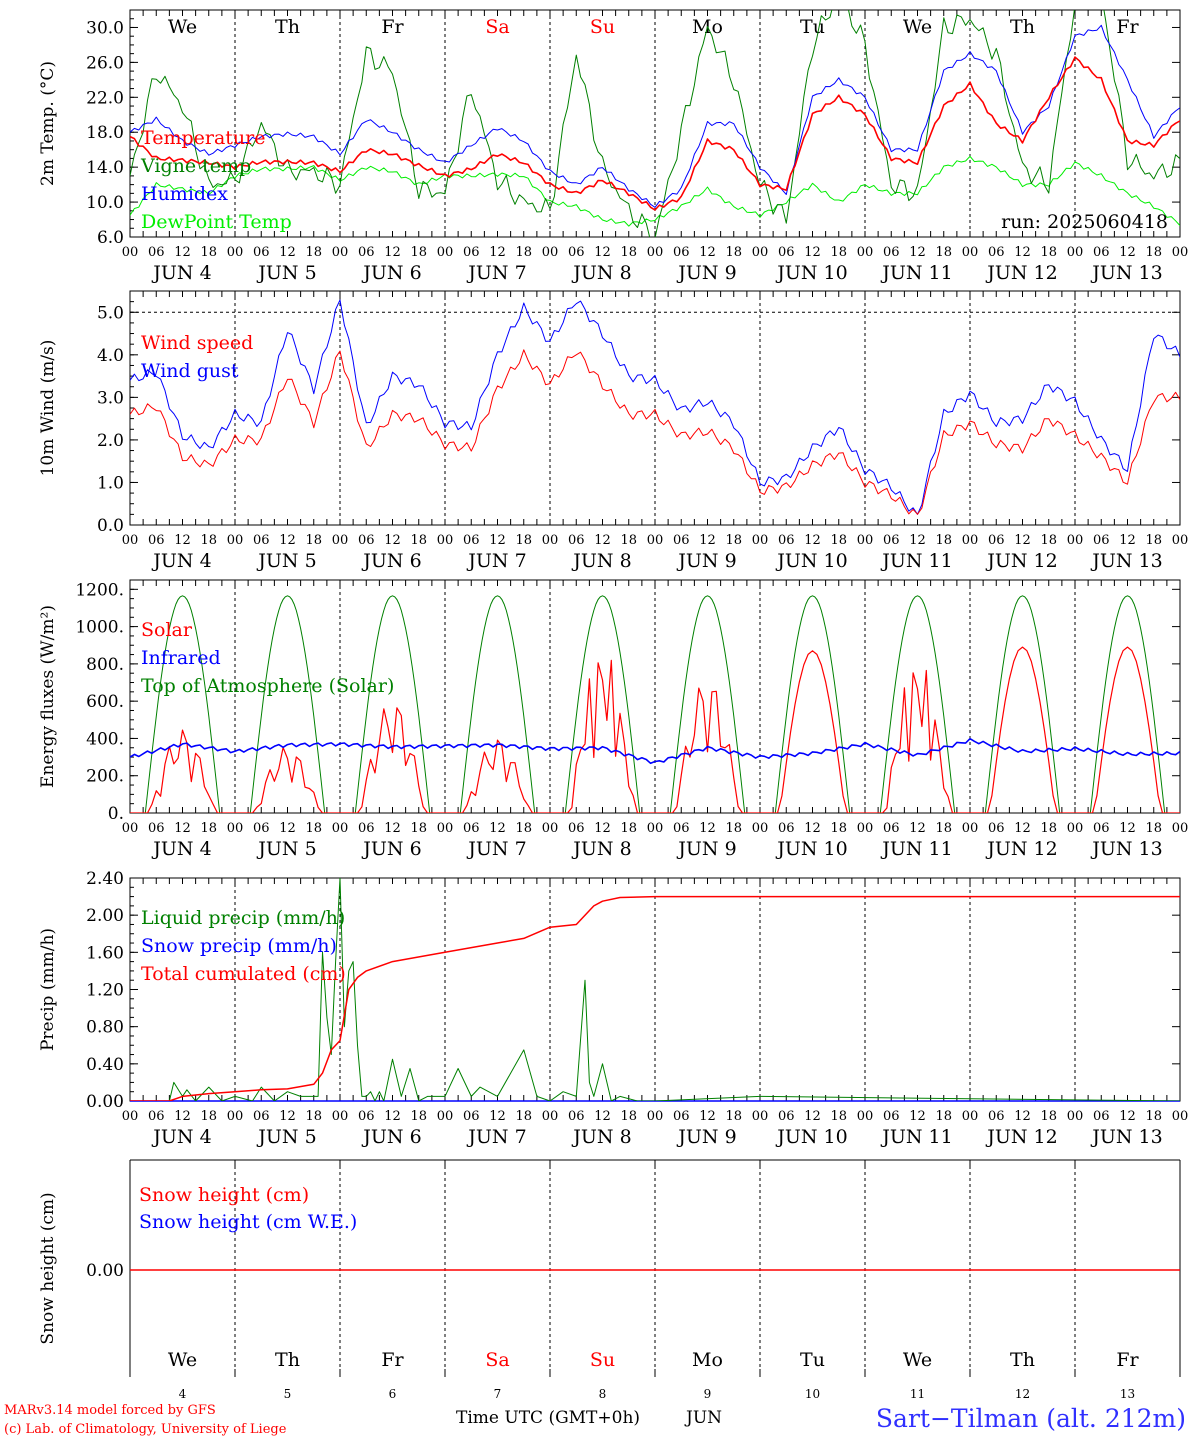 The image size is (1194, 1440). I want to click on legend-entry: Humidex, so click(184, 194).